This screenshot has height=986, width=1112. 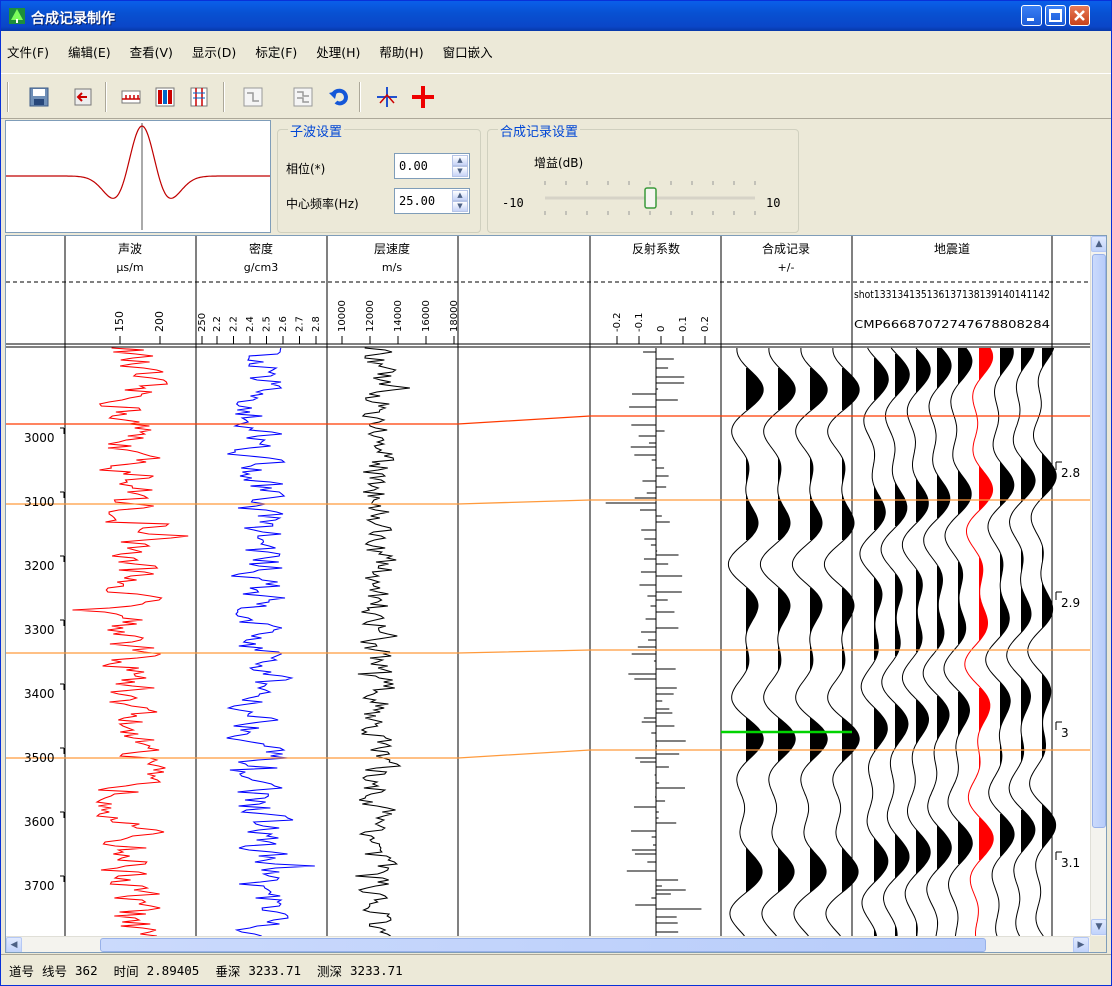 What do you see at coordinates (1070, 603) in the screenshot?
I see `time-label: 2.9` at bounding box center [1070, 603].